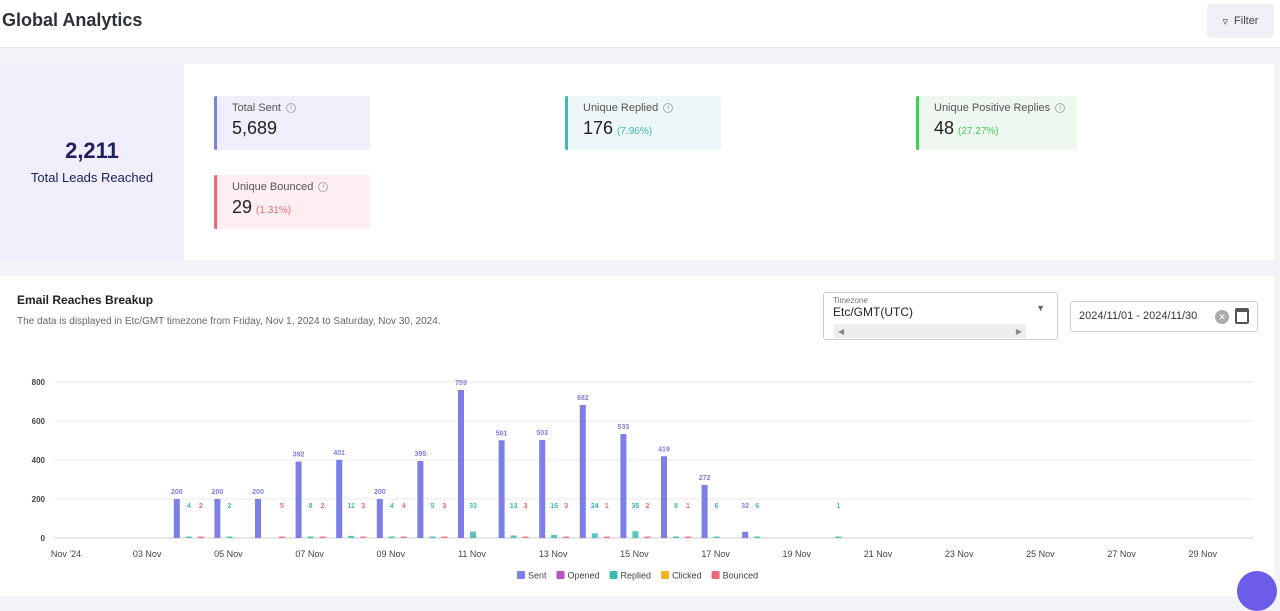  Describe the element at coordinates (1138, 316) in the screenshot. I see `date-range-value: 2024/11/01 - 2024/11/30` at that location.